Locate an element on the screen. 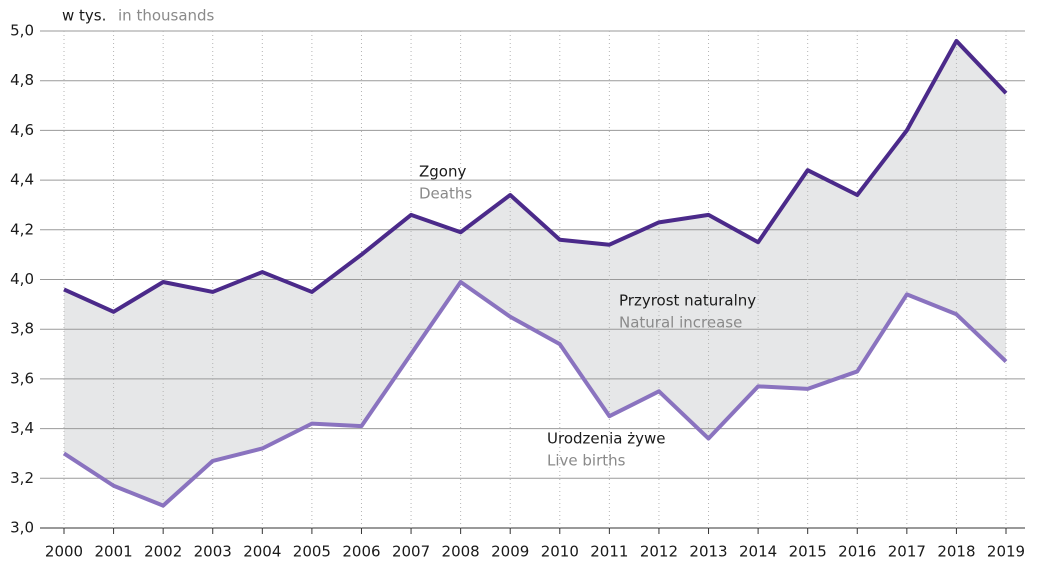  x-tick-label: 2008 is located at coordinates (461, 552).